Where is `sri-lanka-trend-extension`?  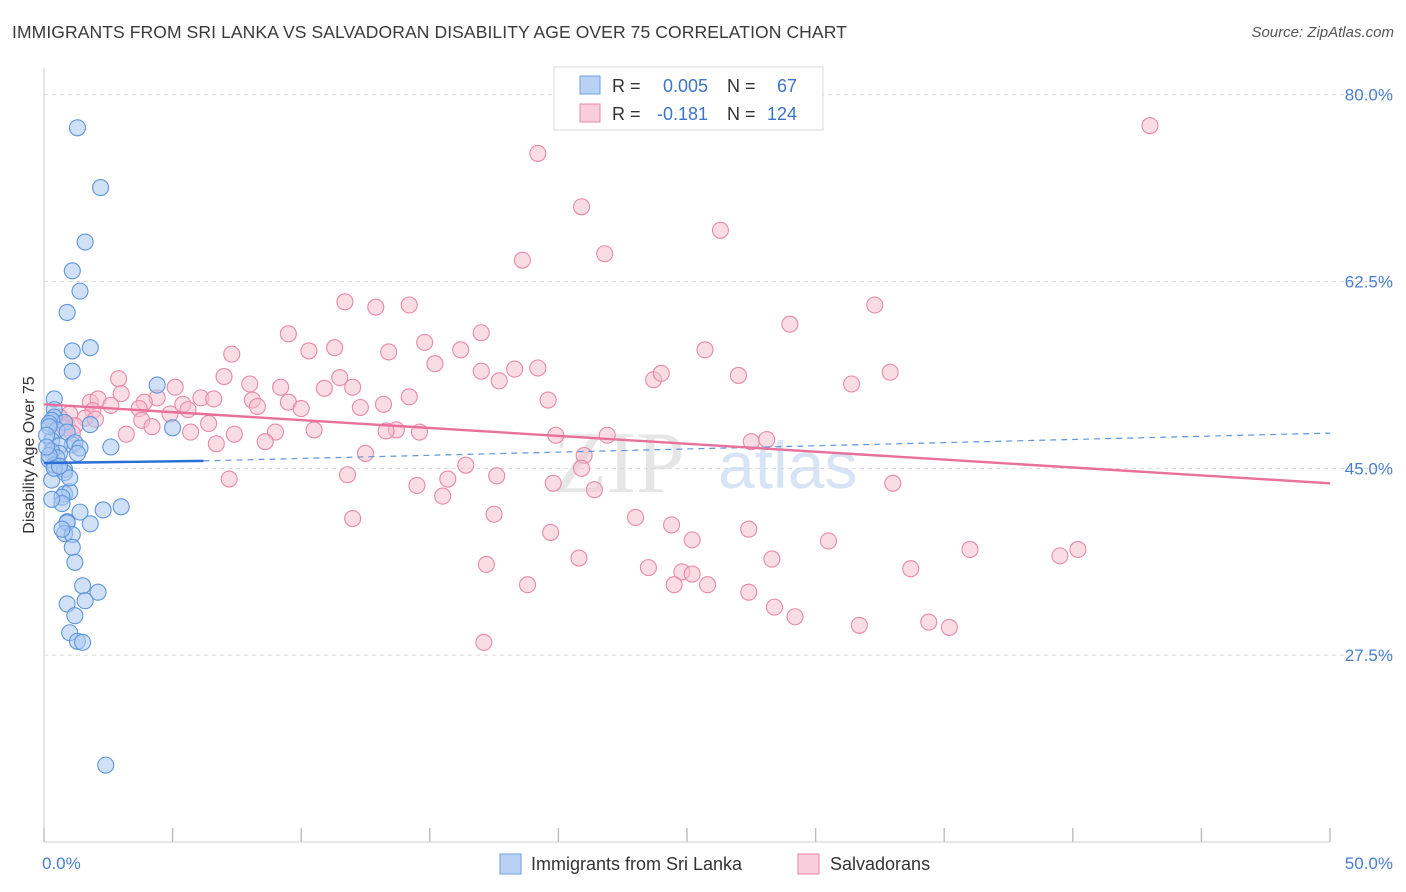
sri-lanka-trend-extension is located at coordinates (767, 447).